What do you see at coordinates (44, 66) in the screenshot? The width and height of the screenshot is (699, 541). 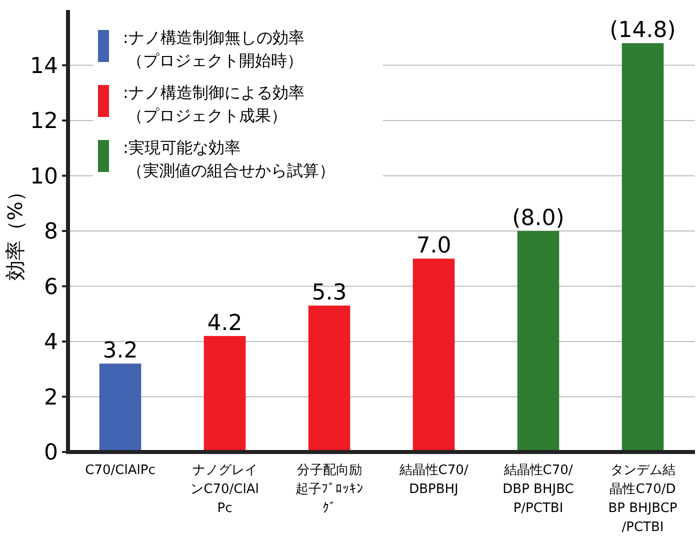 I see `y-tick-label: 14` at bounding box center [44, 66].